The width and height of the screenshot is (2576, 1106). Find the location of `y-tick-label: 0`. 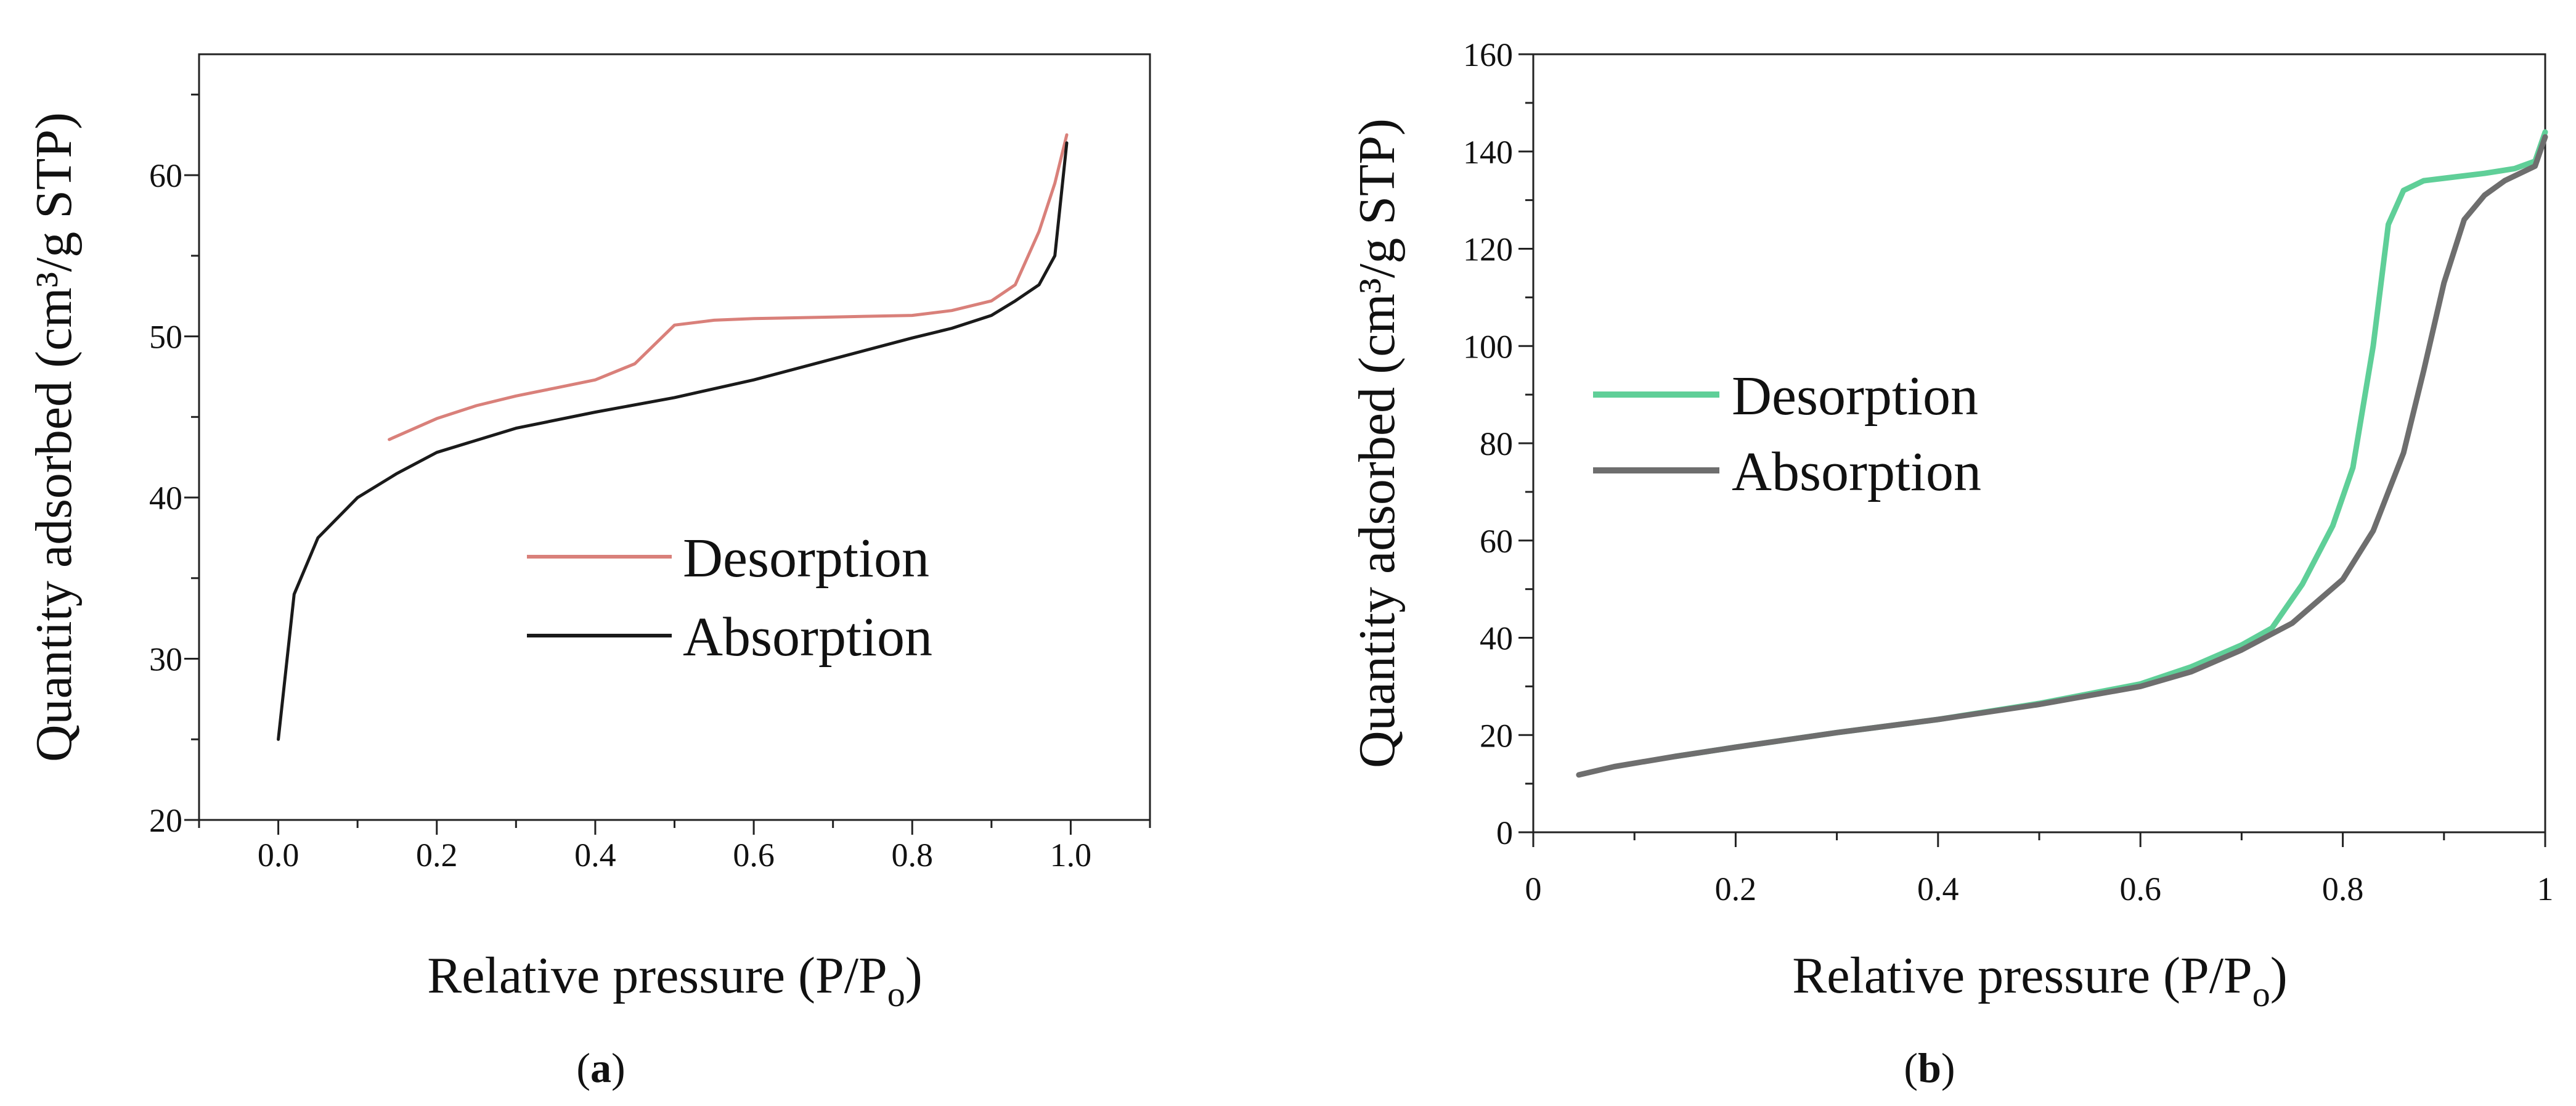

y-tick-label: 0 is located at coordinates (1504, 832).